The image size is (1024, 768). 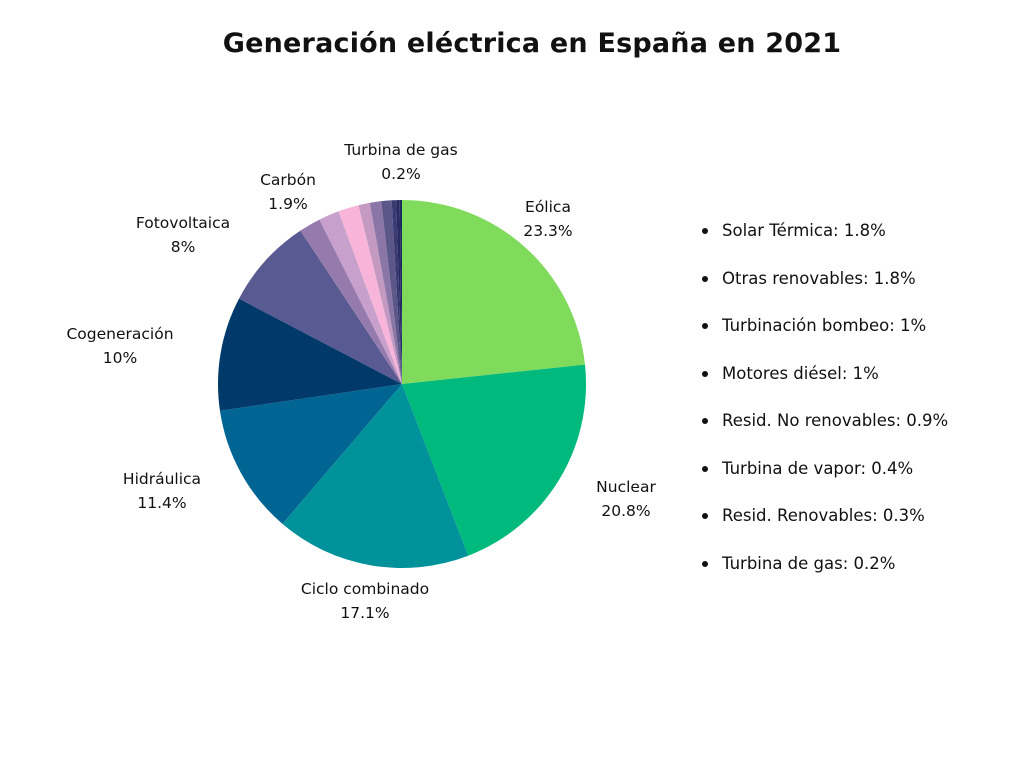 What do you see at coordinates (824, 242) in the screenshot?
I see `legend-item: Solar Térmica: 1.8%` at bounding box center [824, 242].